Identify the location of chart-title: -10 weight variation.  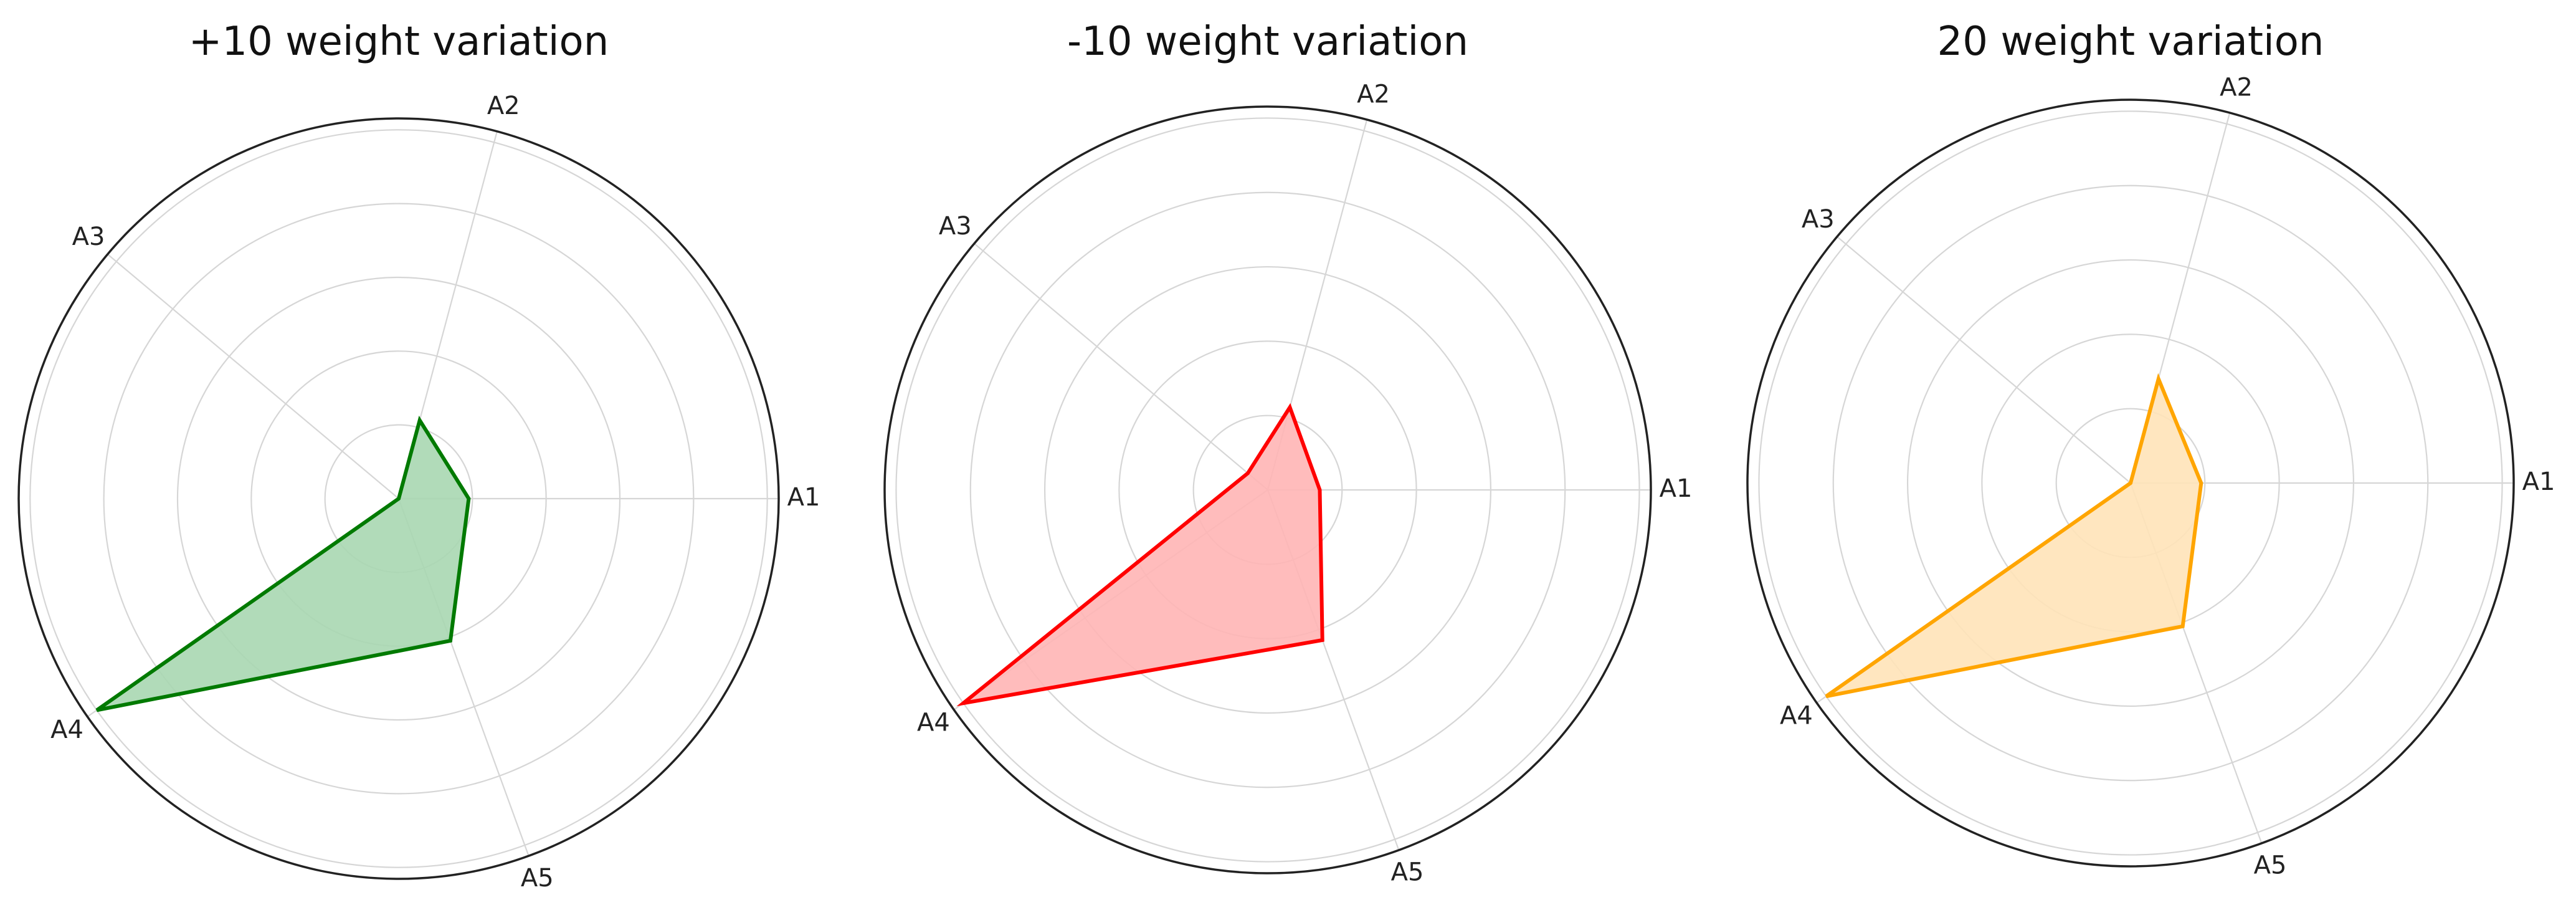
(1267, 42).